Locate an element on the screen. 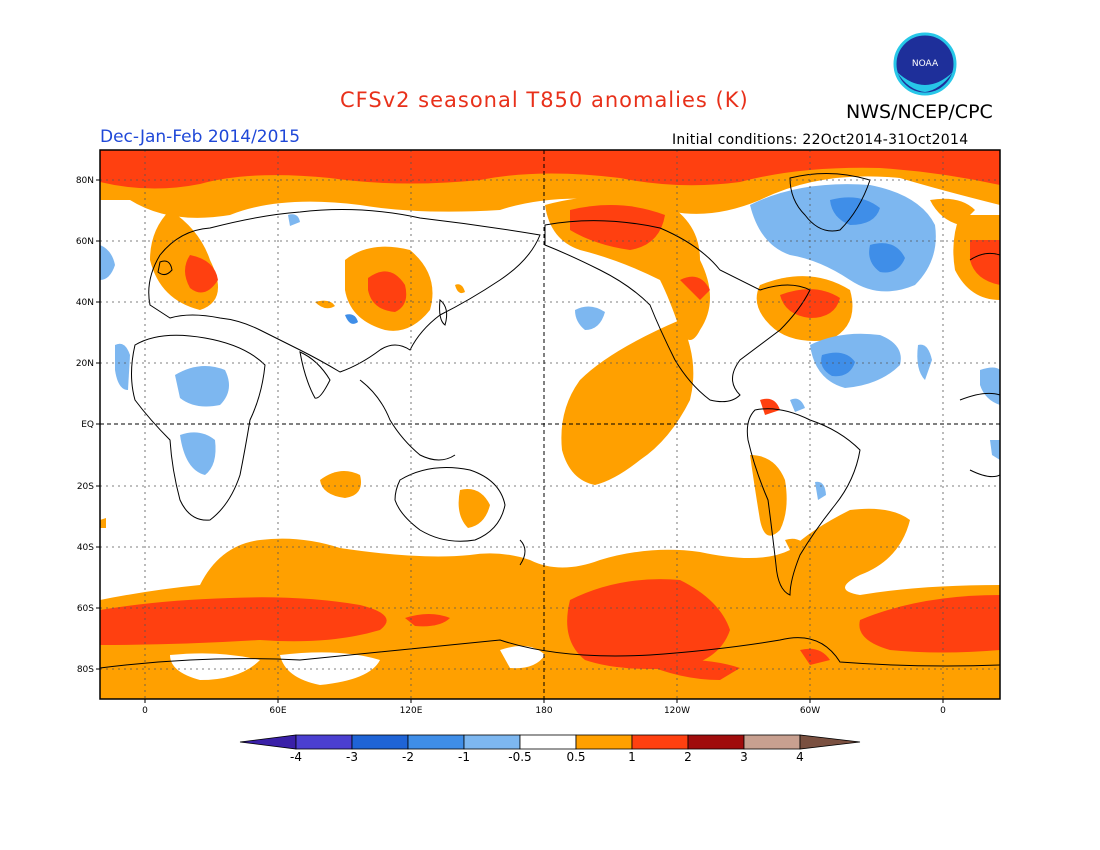 This screenshot has height=850, width=1100. colorbar-left-arrow is located at coordinates (268, 742).